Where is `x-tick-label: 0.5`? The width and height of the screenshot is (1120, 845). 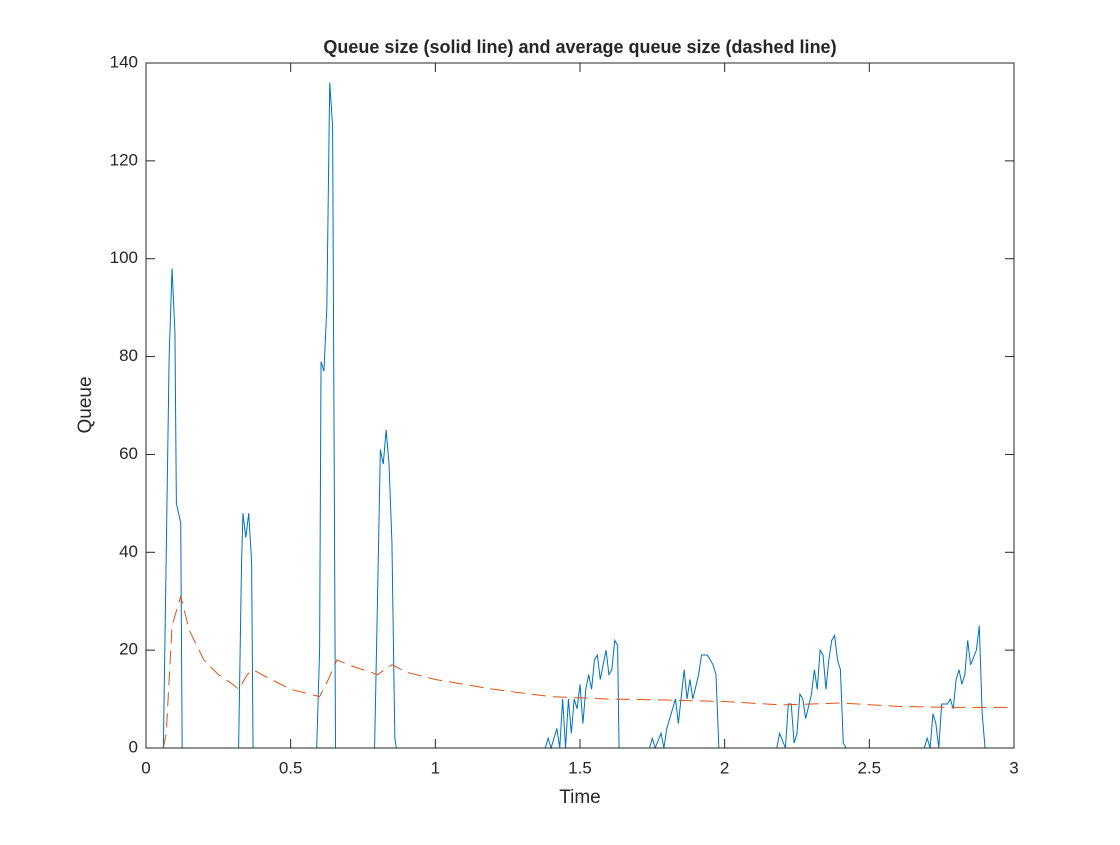 x-tick-label: 0.5 is located at coordinates (291, 767).